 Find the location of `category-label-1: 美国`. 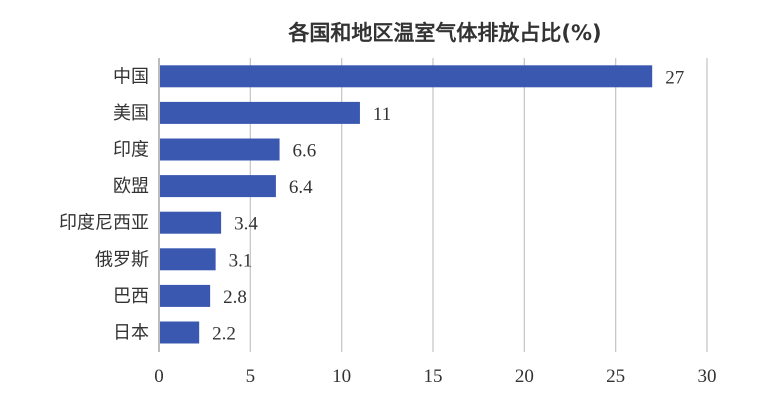

category-label-1: 美国 is located at coordinates (131, 113).